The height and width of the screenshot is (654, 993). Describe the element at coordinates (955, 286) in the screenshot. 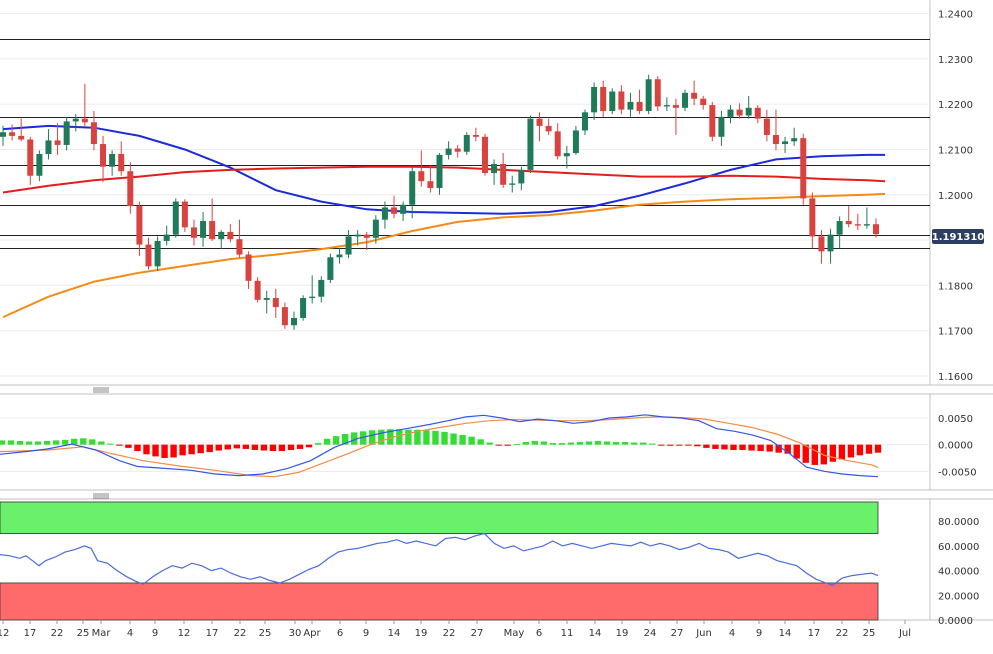

I see `price-tick-label: 1.1800` at that location.